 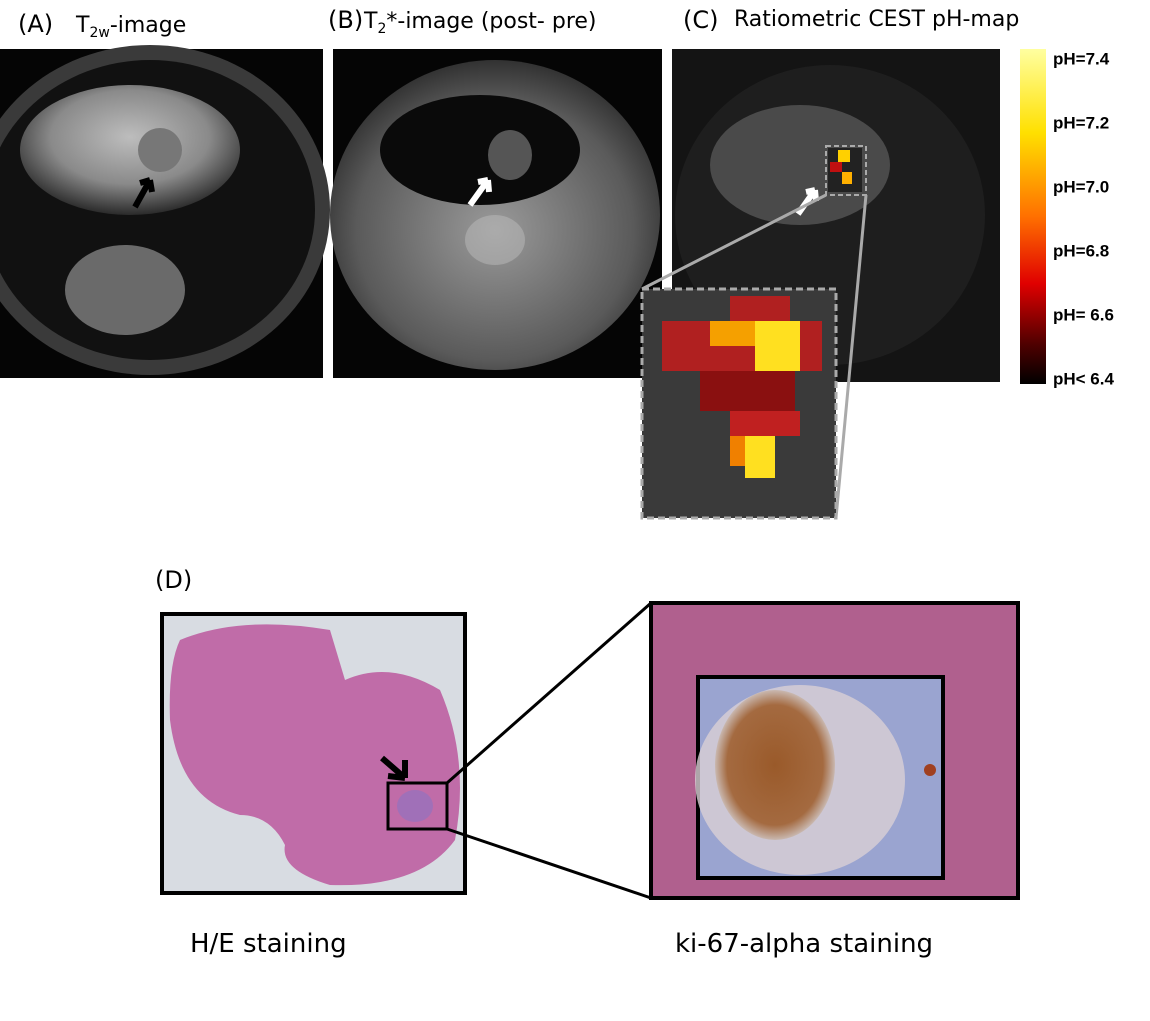 I want to click on colorbar-label: pH=7.4, so click(x=1081, y=58).